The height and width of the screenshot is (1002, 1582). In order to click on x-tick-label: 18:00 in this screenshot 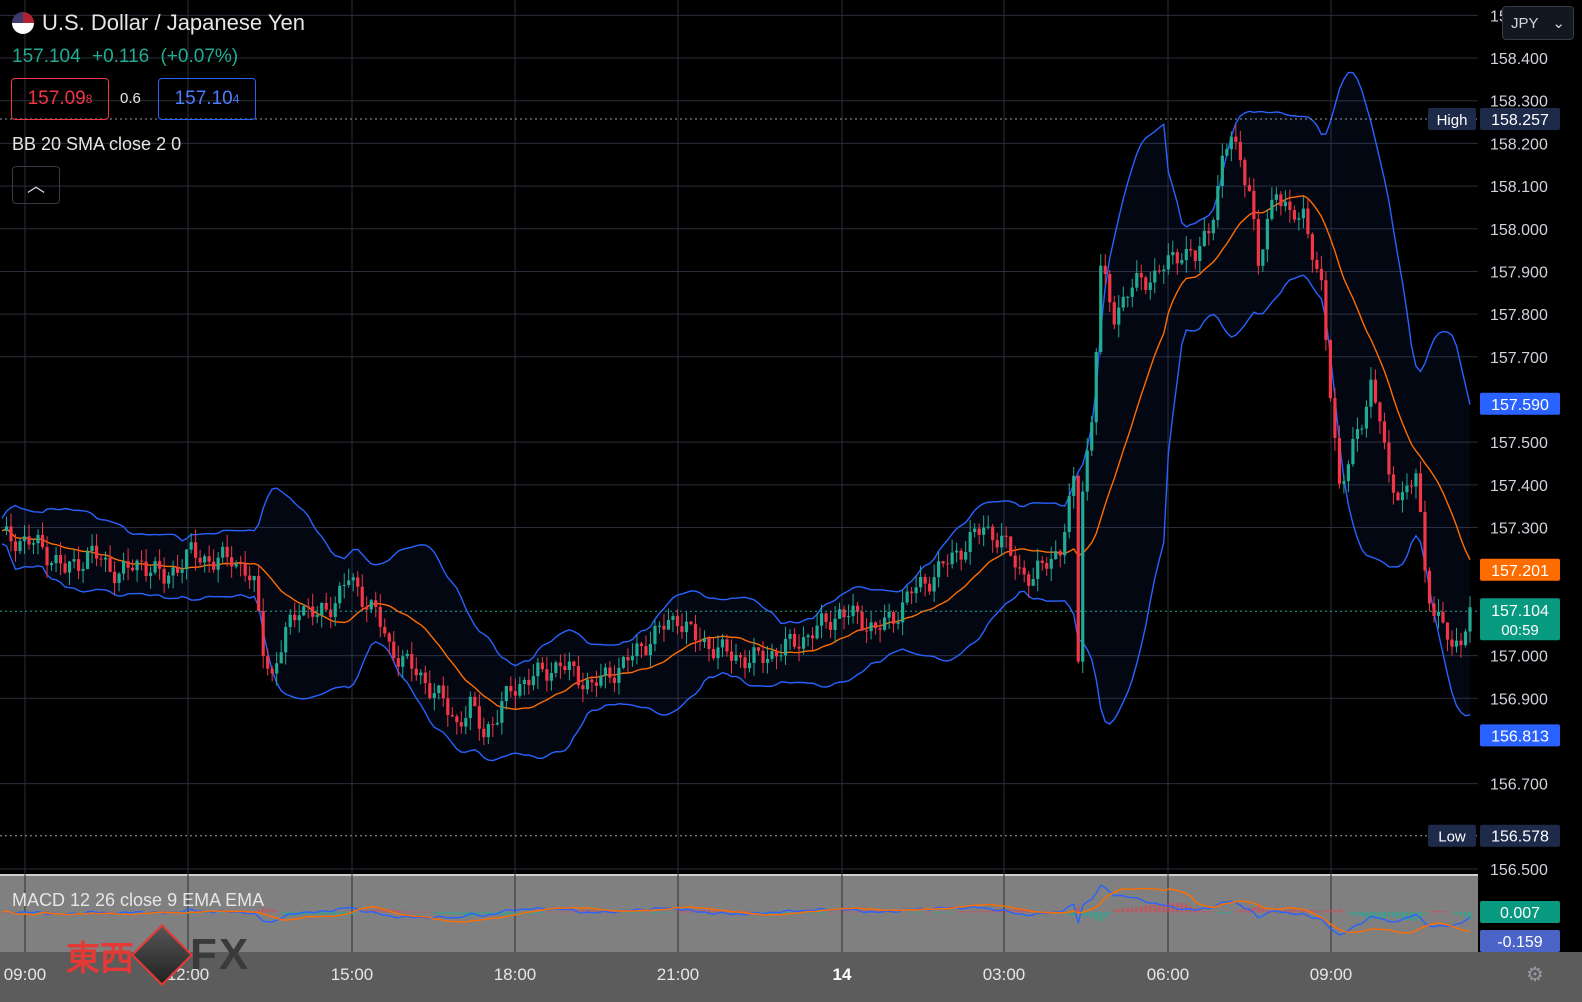, I will do `click(515, 974)`.